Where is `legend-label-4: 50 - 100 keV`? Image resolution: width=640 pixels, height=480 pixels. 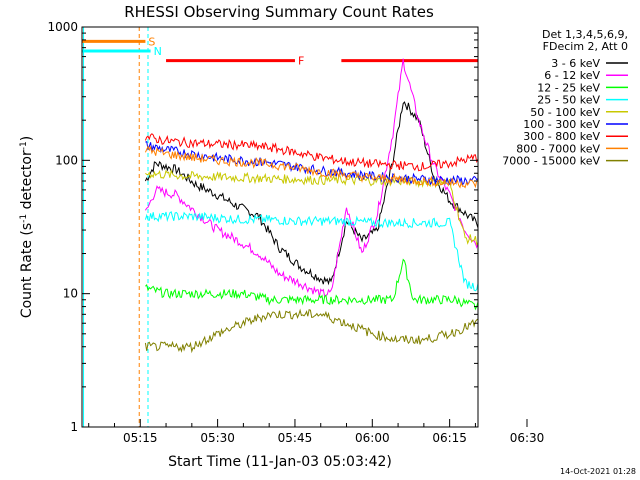
legend-label-4: 50 - 100 keV is located at coordinates (565, 112).